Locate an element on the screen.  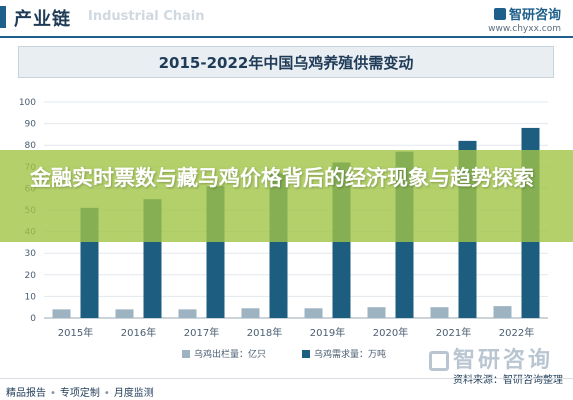
brand-watermark: 智研咨询 is located at coordinates (490, 358).